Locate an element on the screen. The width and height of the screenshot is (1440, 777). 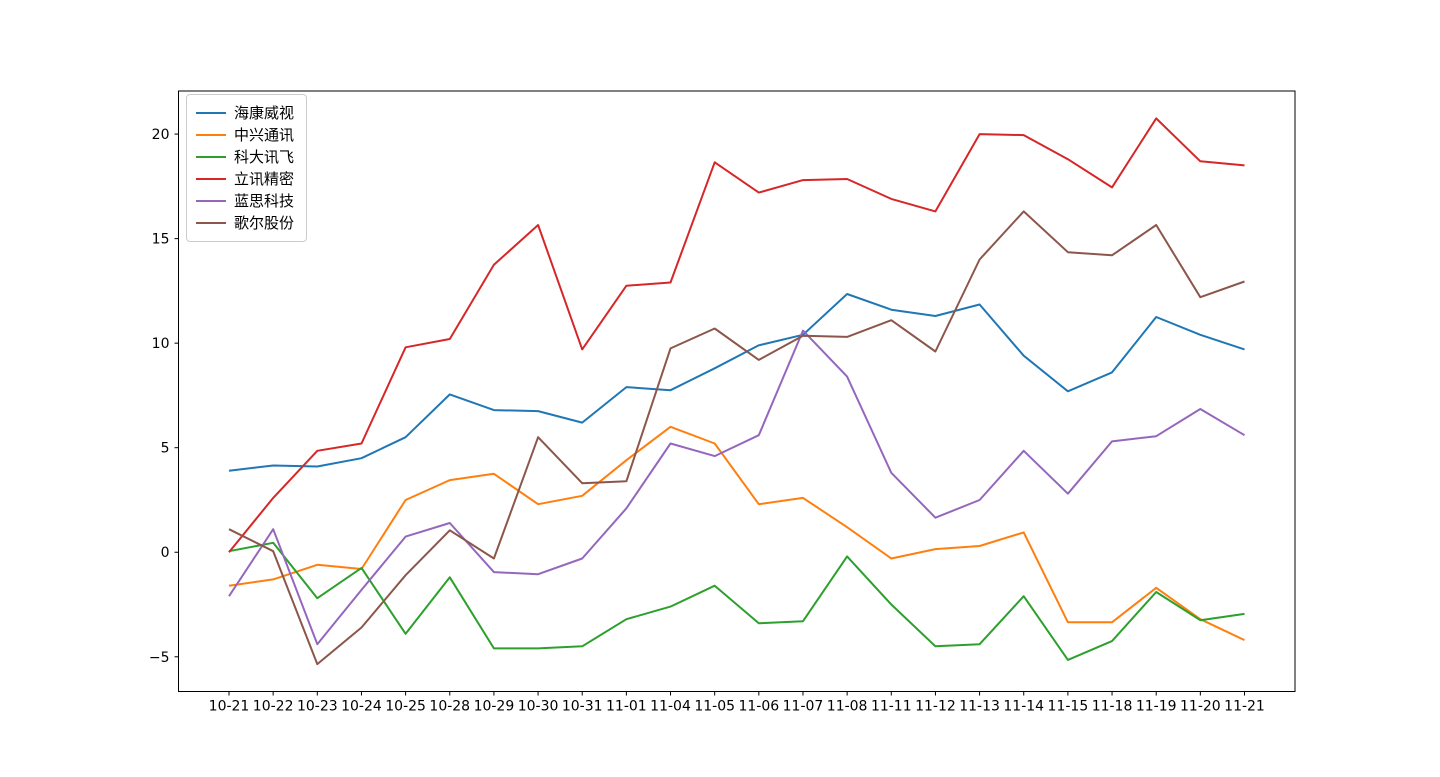
y-tick-label: 5 is located at coordinates (165, 449).